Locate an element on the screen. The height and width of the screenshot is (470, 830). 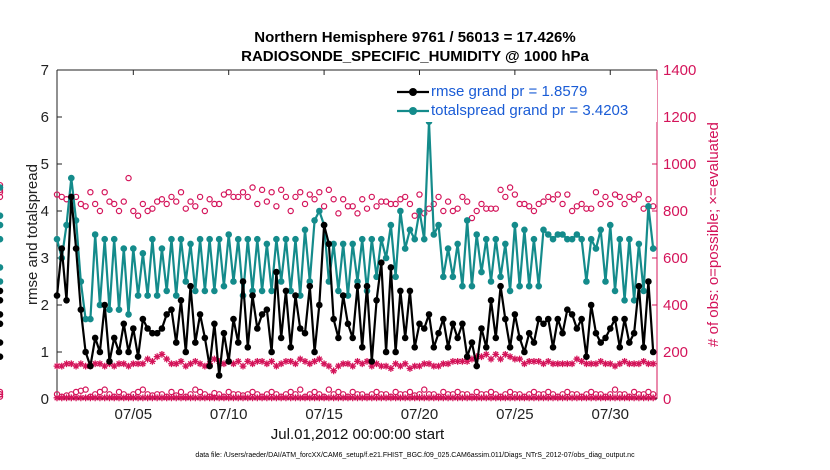
right-tick-label: 200 is located at coordinates (675, 352).